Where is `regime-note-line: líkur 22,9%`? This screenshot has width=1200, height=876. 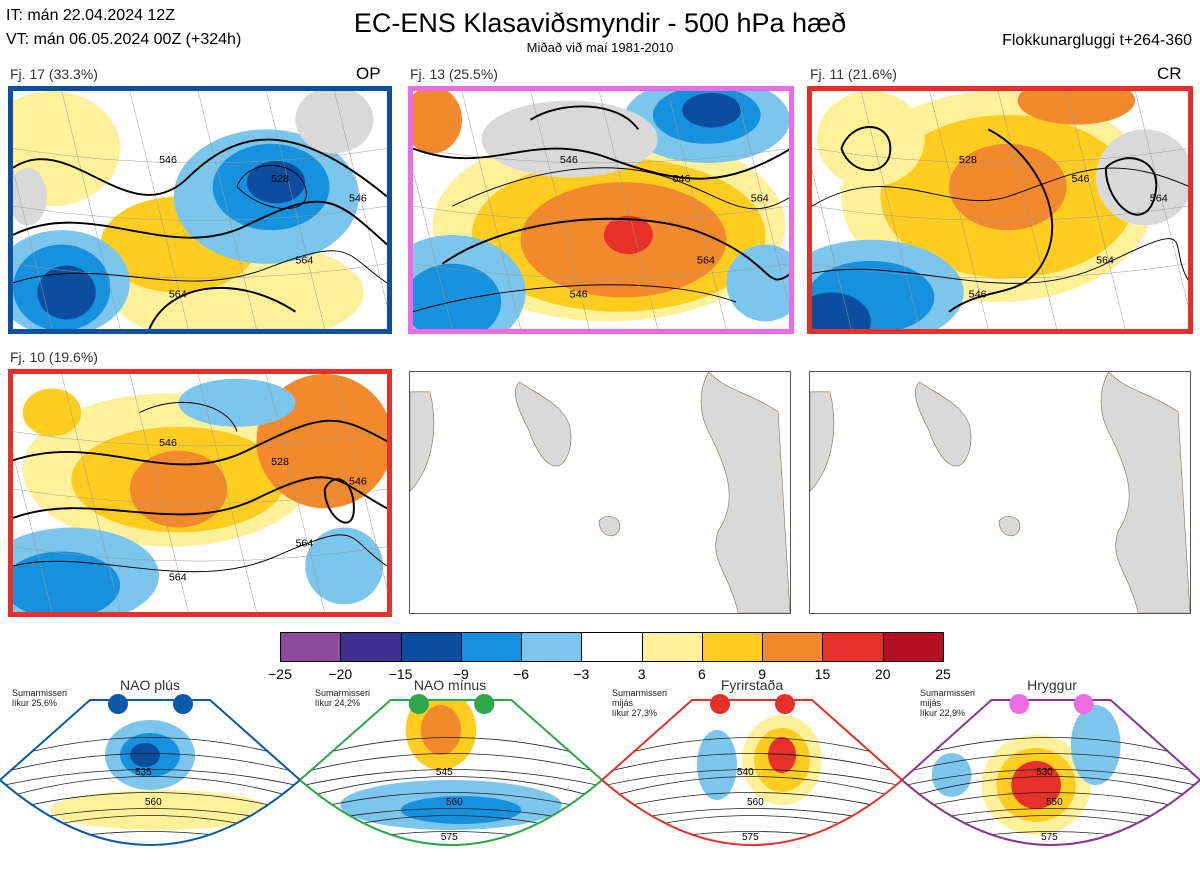
regime-note-line: líkur 22,9% is located at coordinates (943, 713).